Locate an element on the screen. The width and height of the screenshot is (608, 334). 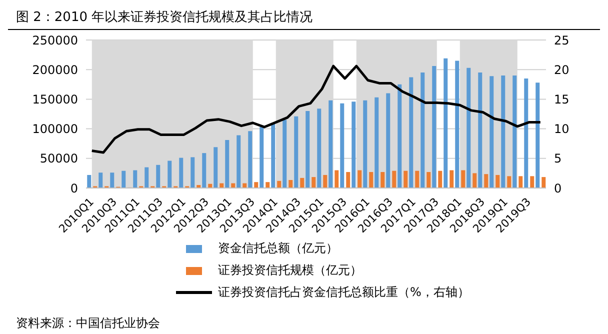
legend-label: 资金信托总额（亿元） is located at coordinates (278, 248).